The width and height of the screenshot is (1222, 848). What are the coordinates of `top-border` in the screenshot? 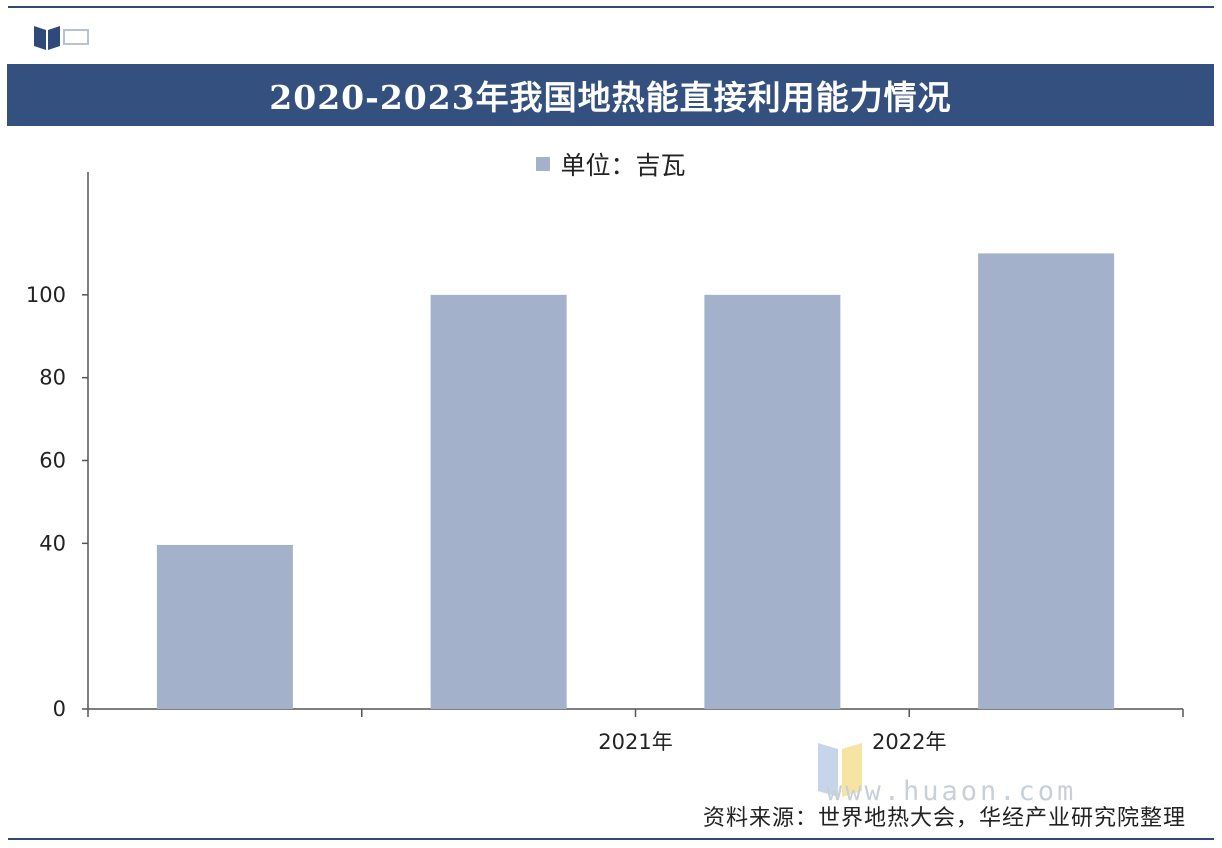 It's located at (611, 7).